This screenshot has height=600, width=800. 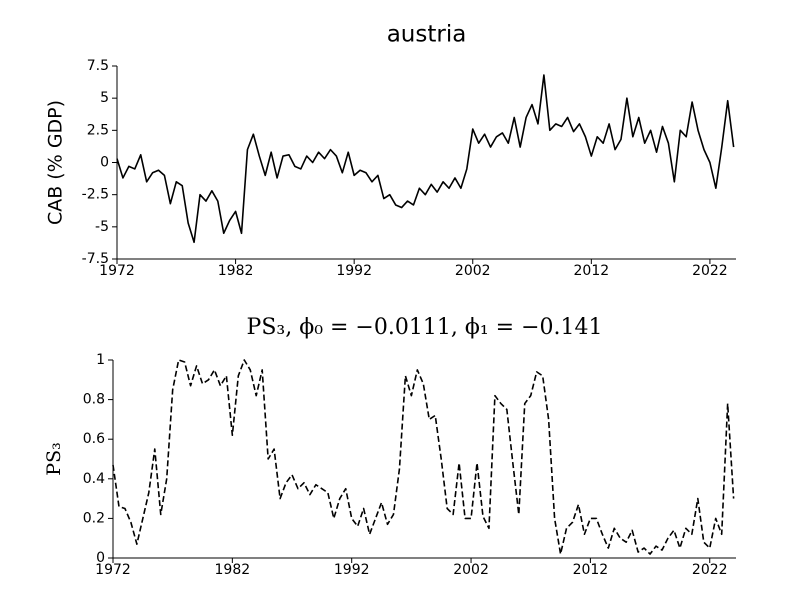 What do you see at coordinates (104, 98) in the screenshot?
I see `y-tick-label: 5` at bounding box center [104, 98].